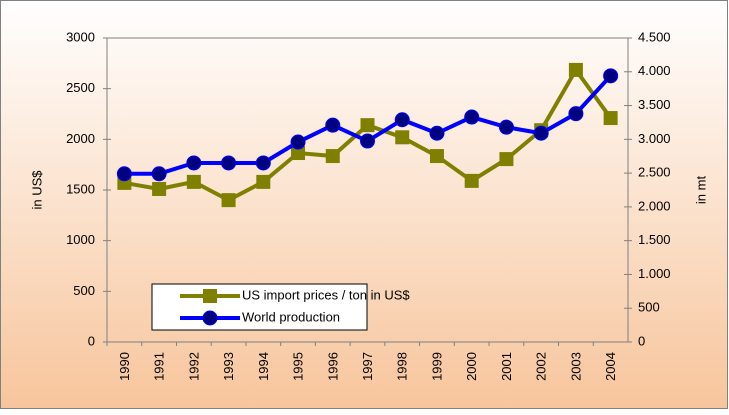 This screenshot has width=729, height=415. What do you see at coordinates (84, 290) in the screenshot?
I see `y-tick-label: 500` at bounding box center [84, 290].